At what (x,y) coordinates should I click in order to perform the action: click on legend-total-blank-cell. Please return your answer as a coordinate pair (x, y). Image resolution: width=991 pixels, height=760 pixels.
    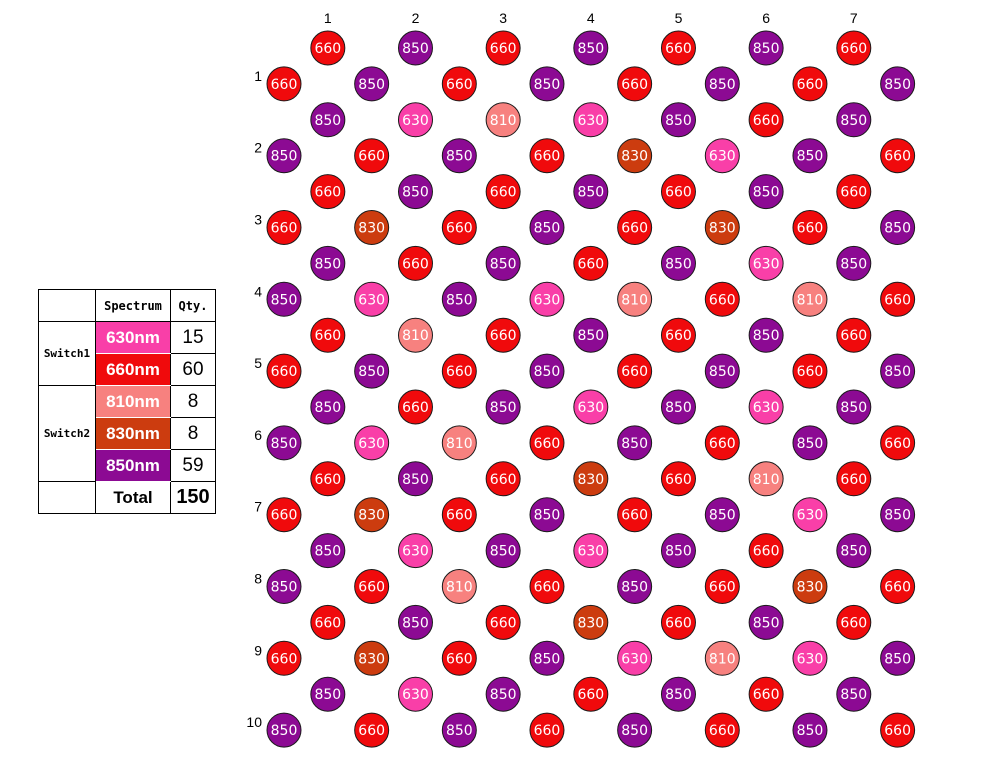
    Looking at the image, I should click on (67, 497).